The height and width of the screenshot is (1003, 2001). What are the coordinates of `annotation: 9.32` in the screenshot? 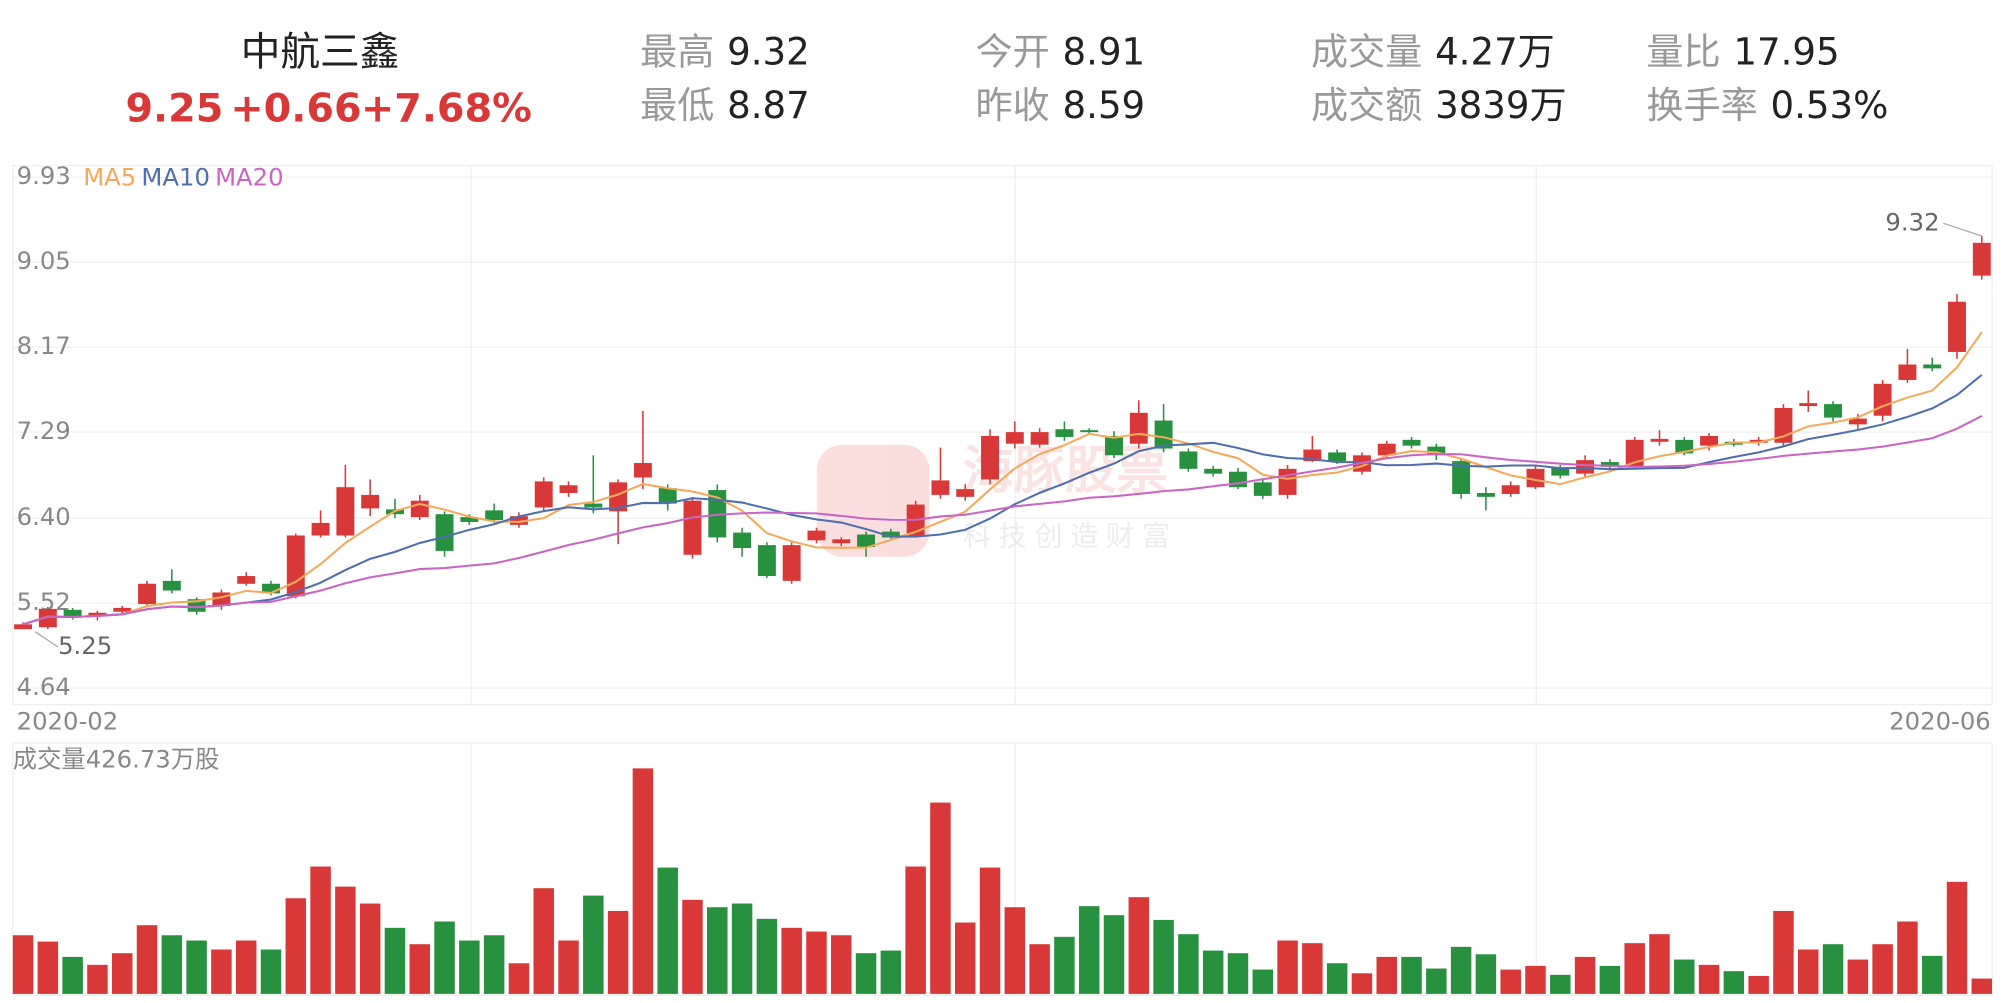 It's located at (1912, 221).